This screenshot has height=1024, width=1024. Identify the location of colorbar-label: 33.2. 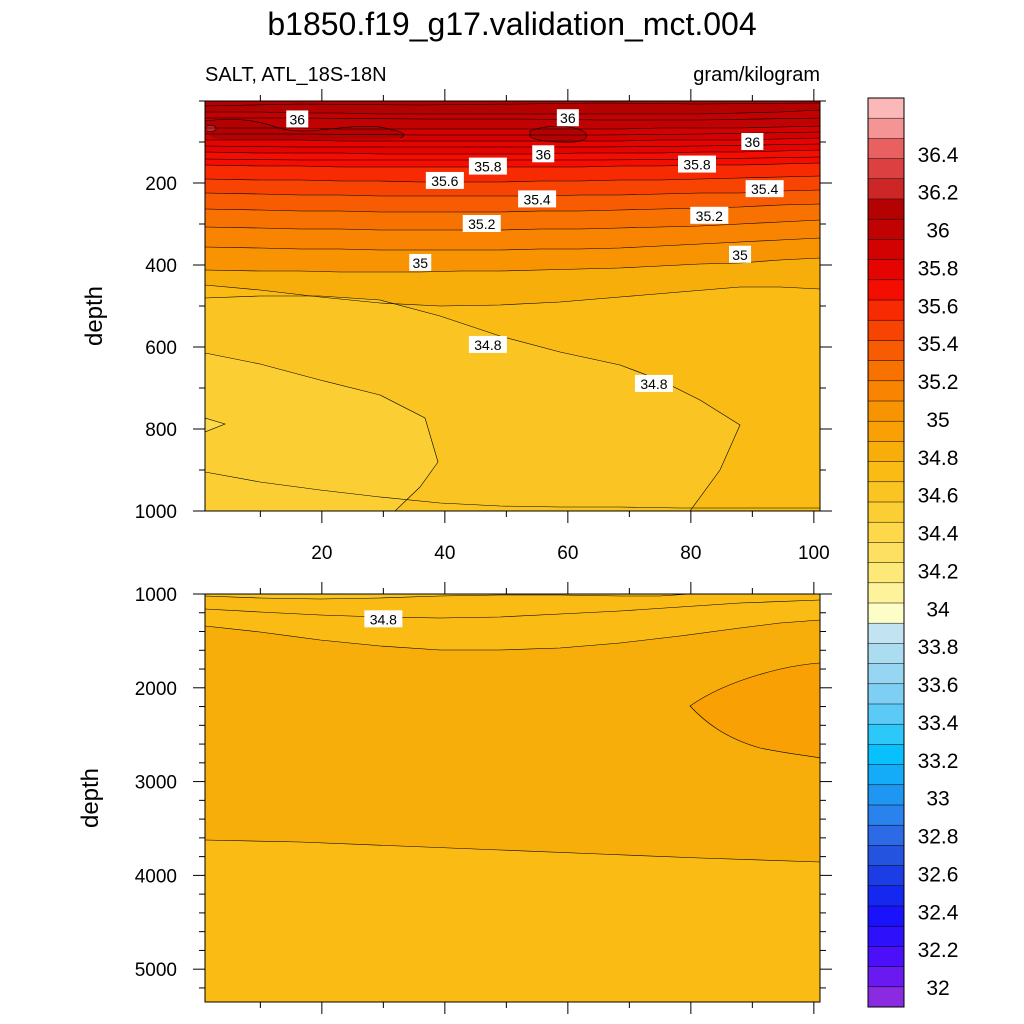
(938, 761).